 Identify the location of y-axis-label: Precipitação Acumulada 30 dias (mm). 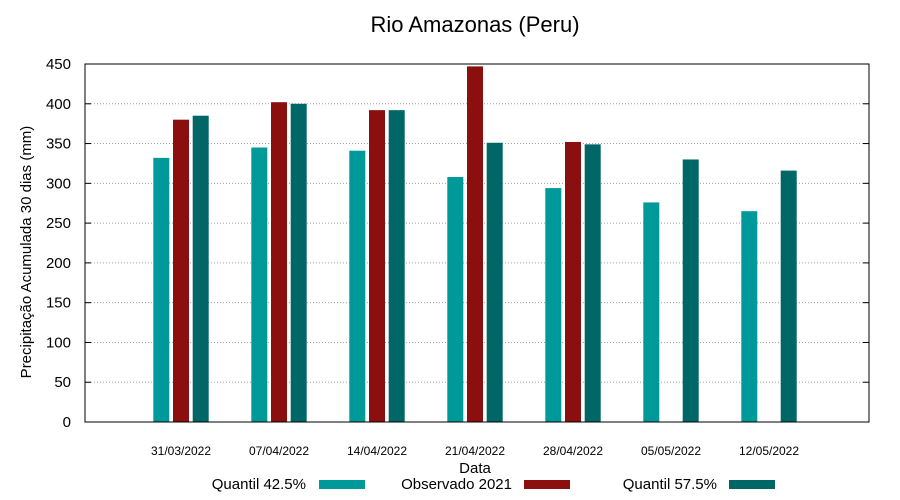
(26, 252).